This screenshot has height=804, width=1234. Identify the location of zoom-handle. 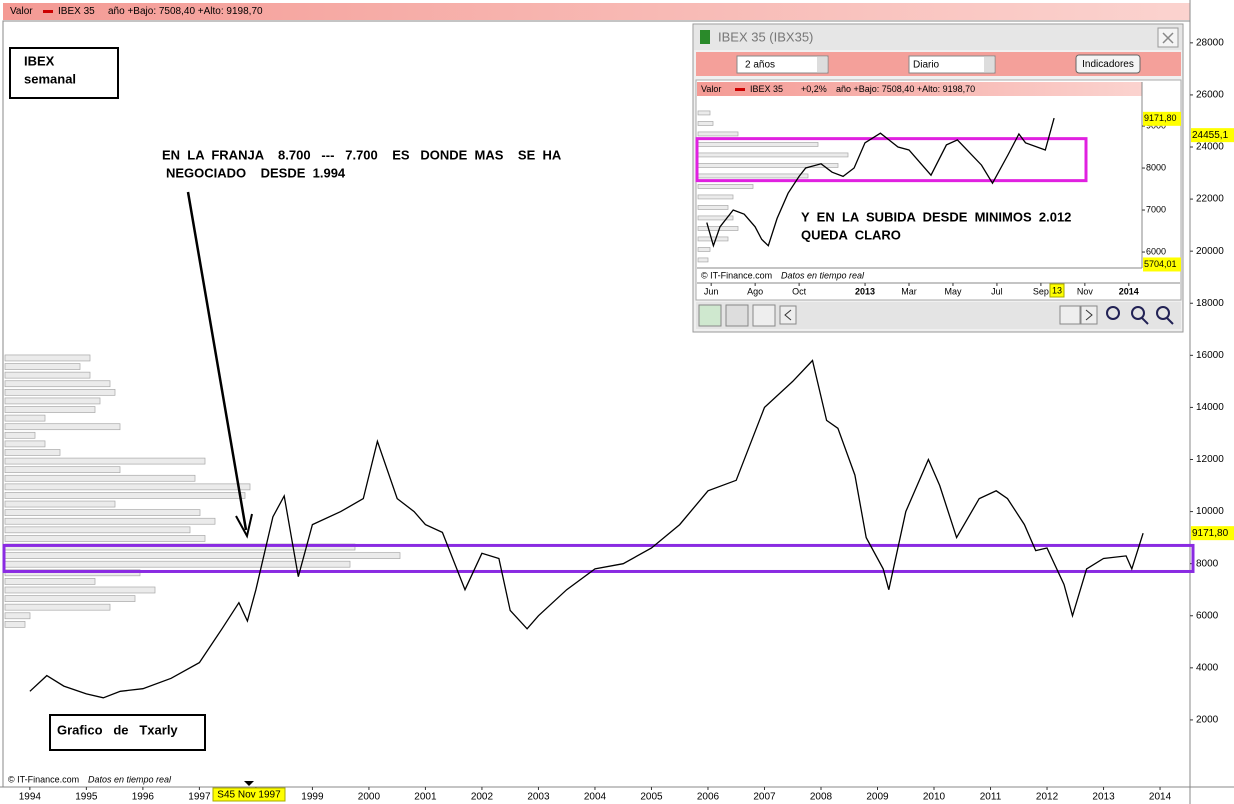
(1170, 321).